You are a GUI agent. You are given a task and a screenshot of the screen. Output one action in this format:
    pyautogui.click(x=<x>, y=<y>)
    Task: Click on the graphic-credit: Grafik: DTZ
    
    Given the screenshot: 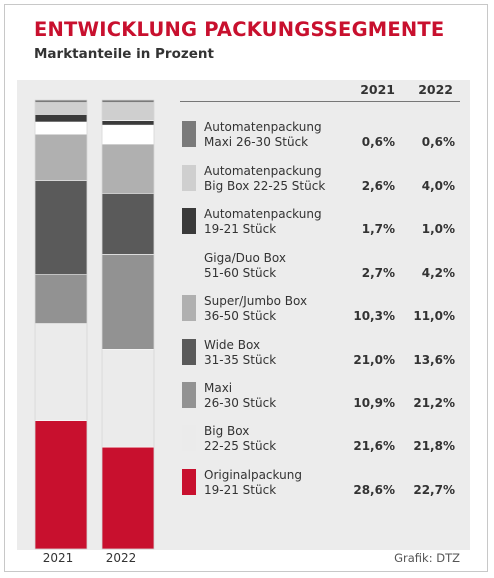 What is the action you would take?
    pyautogui.click(x=427, y=558)
    